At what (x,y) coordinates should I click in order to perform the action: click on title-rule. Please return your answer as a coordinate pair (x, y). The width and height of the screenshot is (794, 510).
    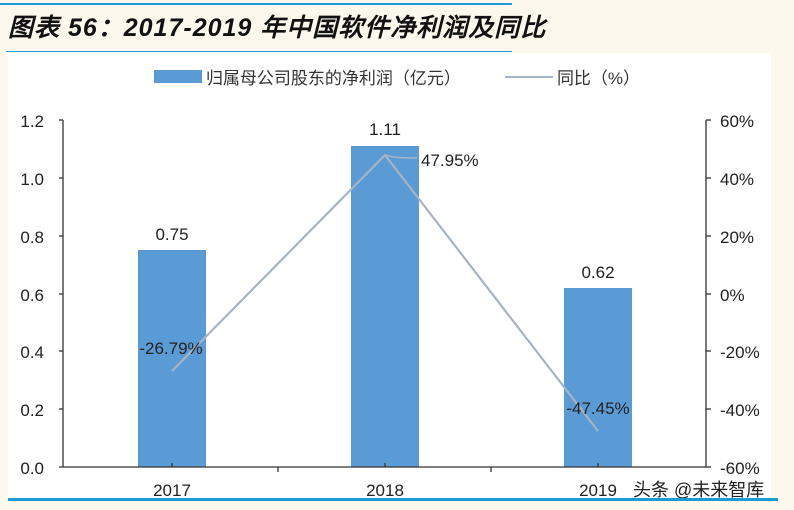
    Looking at the image, I should click on (259, 51).